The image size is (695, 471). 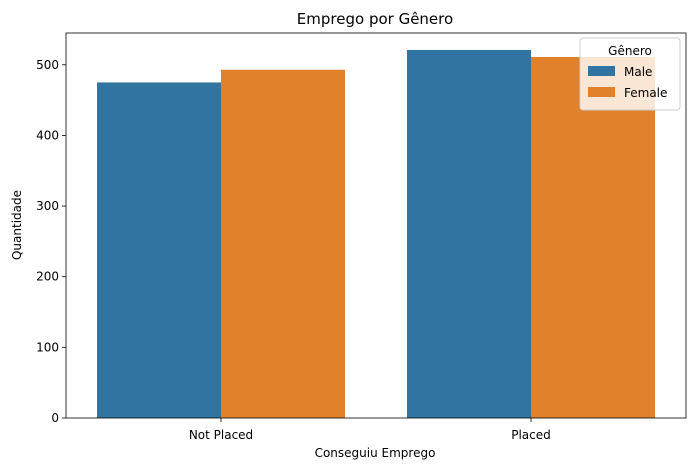 I want to click on legend-swatch-female, so click(x=601, y=92).